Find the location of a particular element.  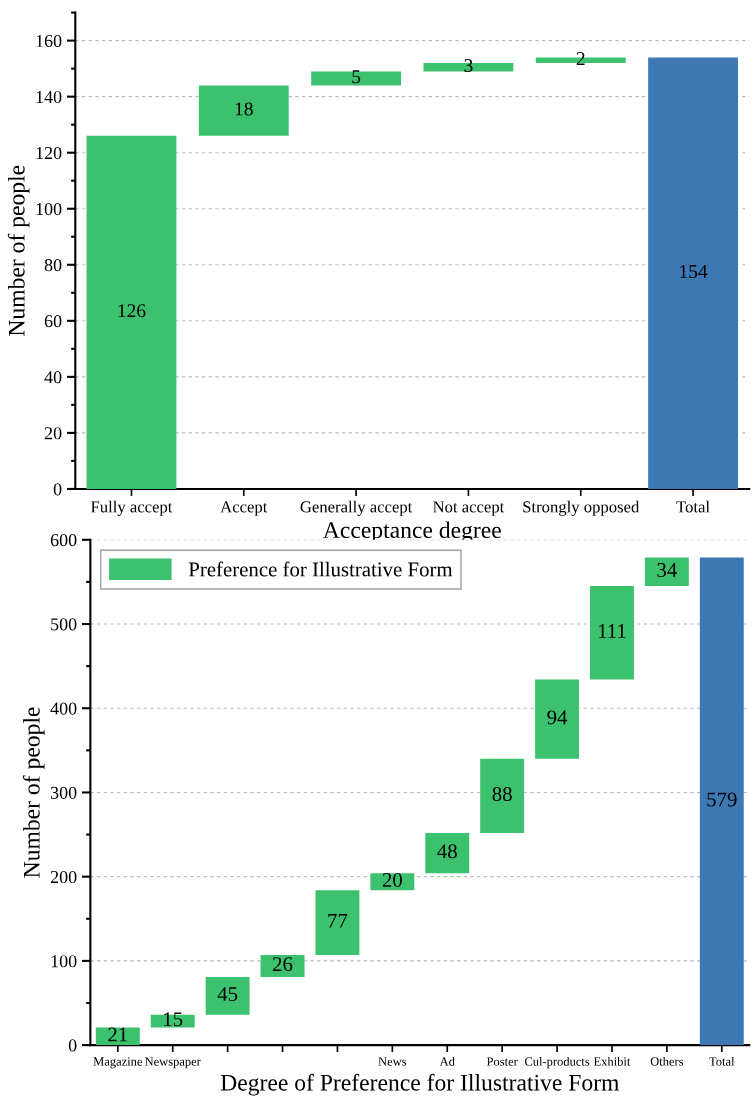

data-label: 77 is located at coordinates (338, 920).